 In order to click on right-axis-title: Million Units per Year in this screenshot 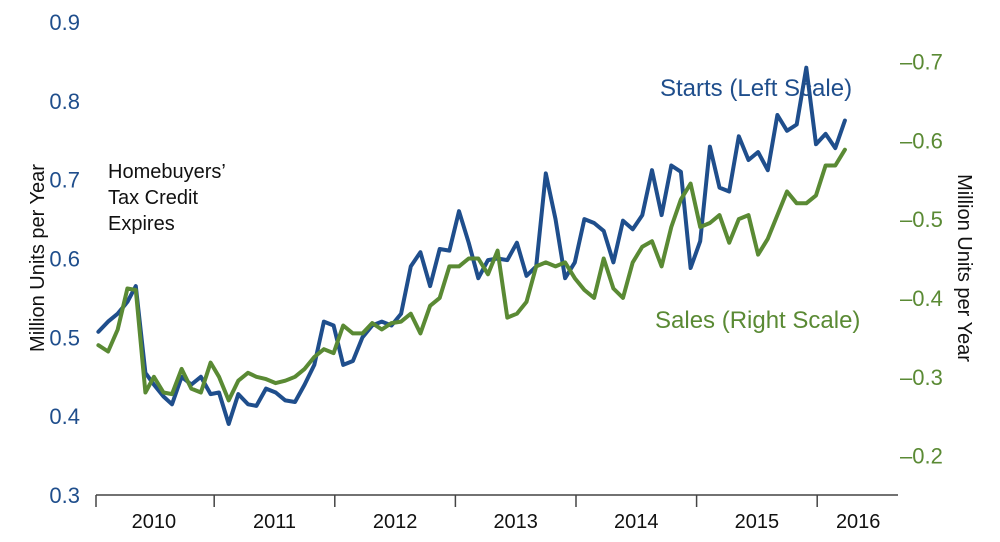, I will do `click(964, 268)`.